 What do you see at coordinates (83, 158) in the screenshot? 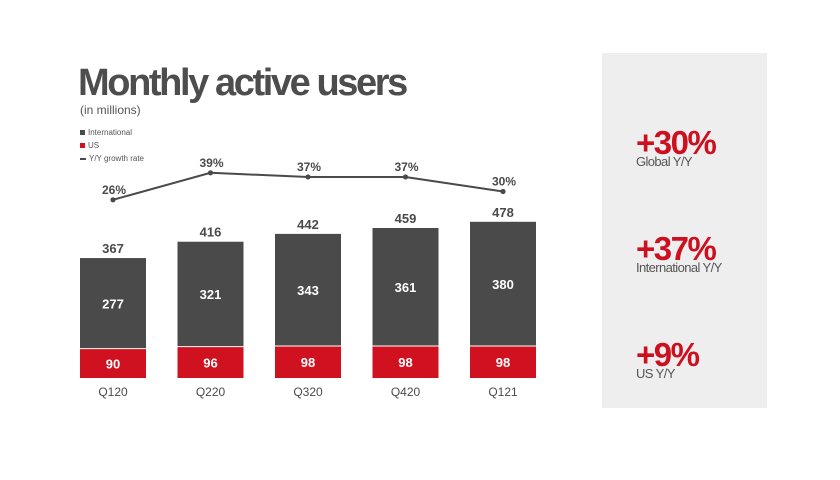
I see `legend-swatch-growth` at bounding box center [83, 158].